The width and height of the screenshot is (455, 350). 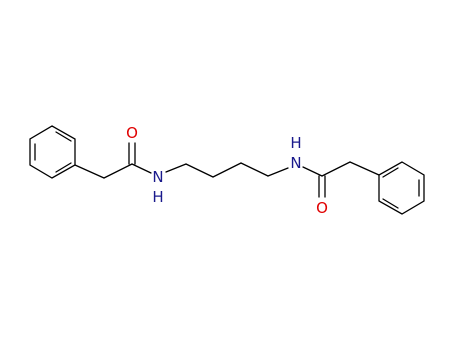 I want to click on ring-left, so click(x=52, y=152).